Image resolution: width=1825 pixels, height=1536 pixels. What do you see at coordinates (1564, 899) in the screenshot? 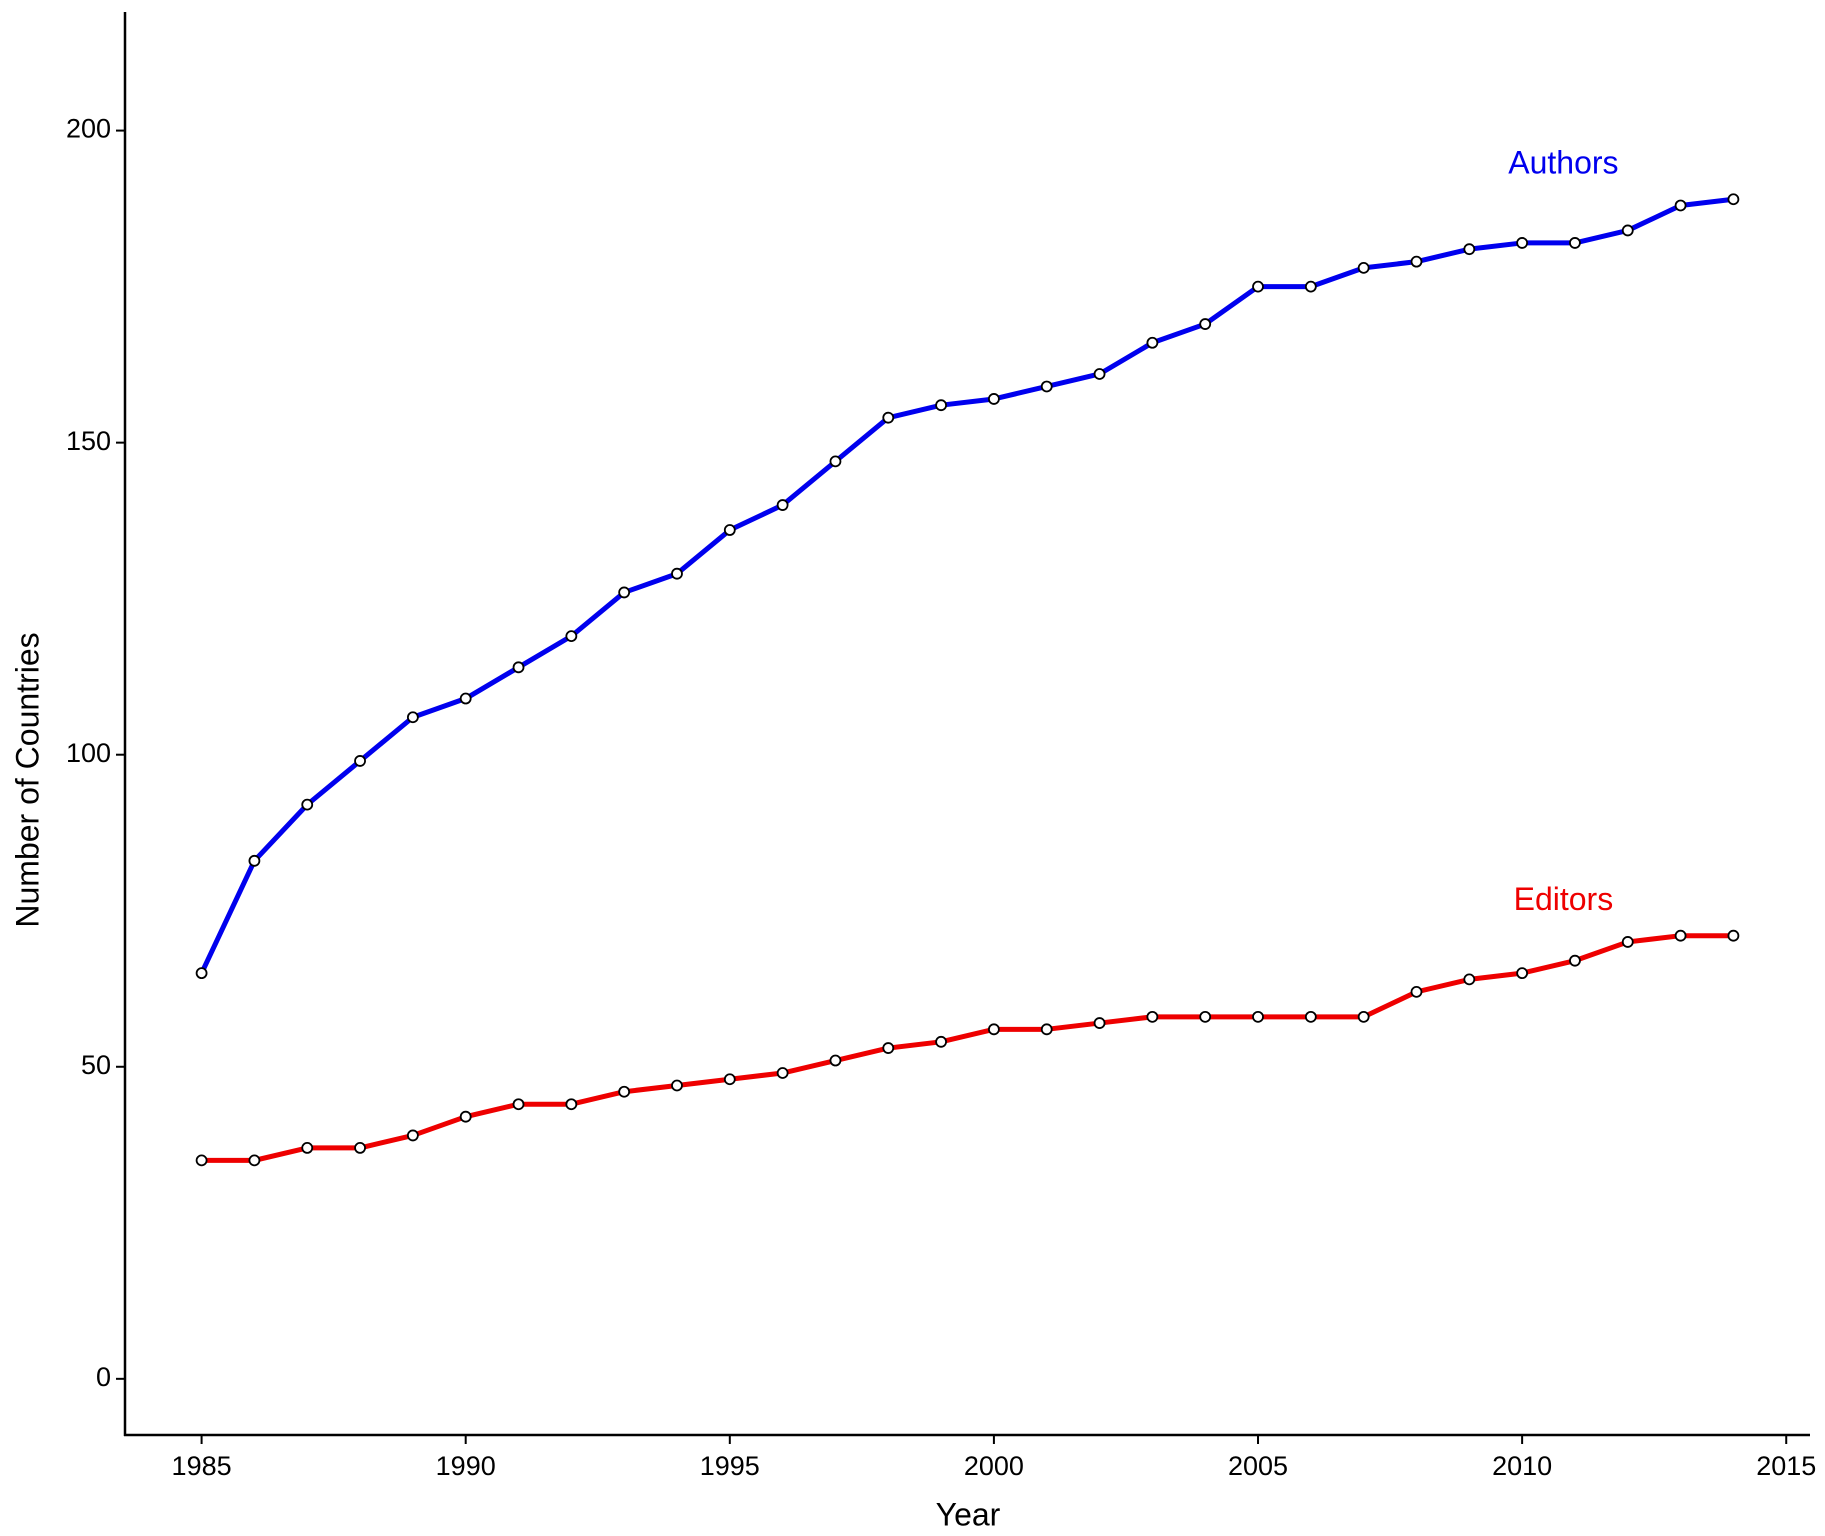
I see `series-label: Editors` at bounding box center [1564, 899].